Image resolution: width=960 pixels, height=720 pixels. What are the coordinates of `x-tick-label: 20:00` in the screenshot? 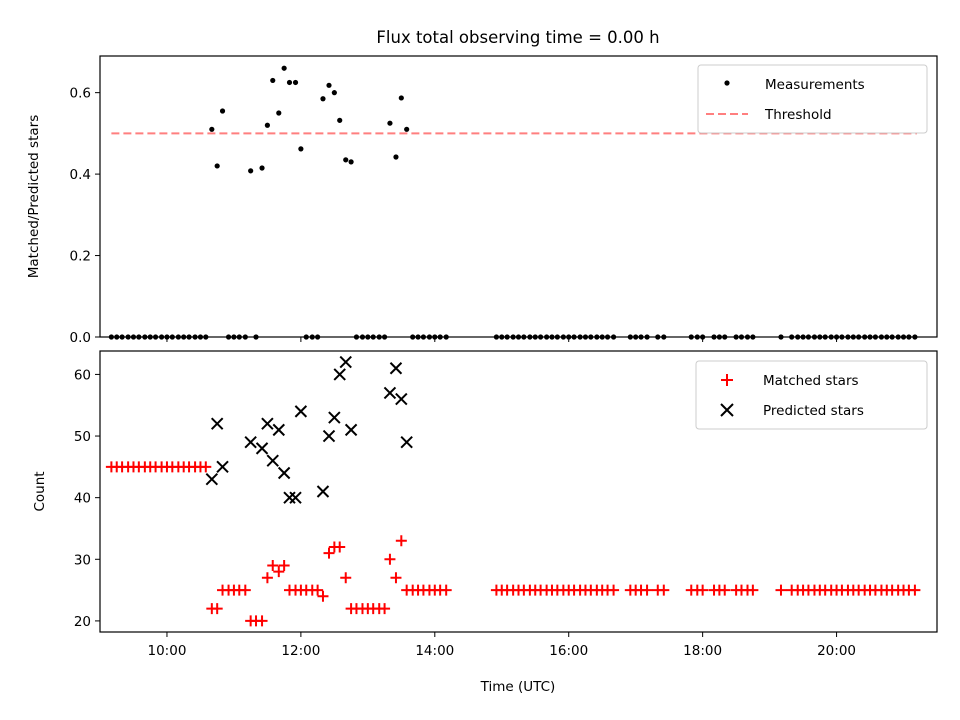 It's located at (836, 651).